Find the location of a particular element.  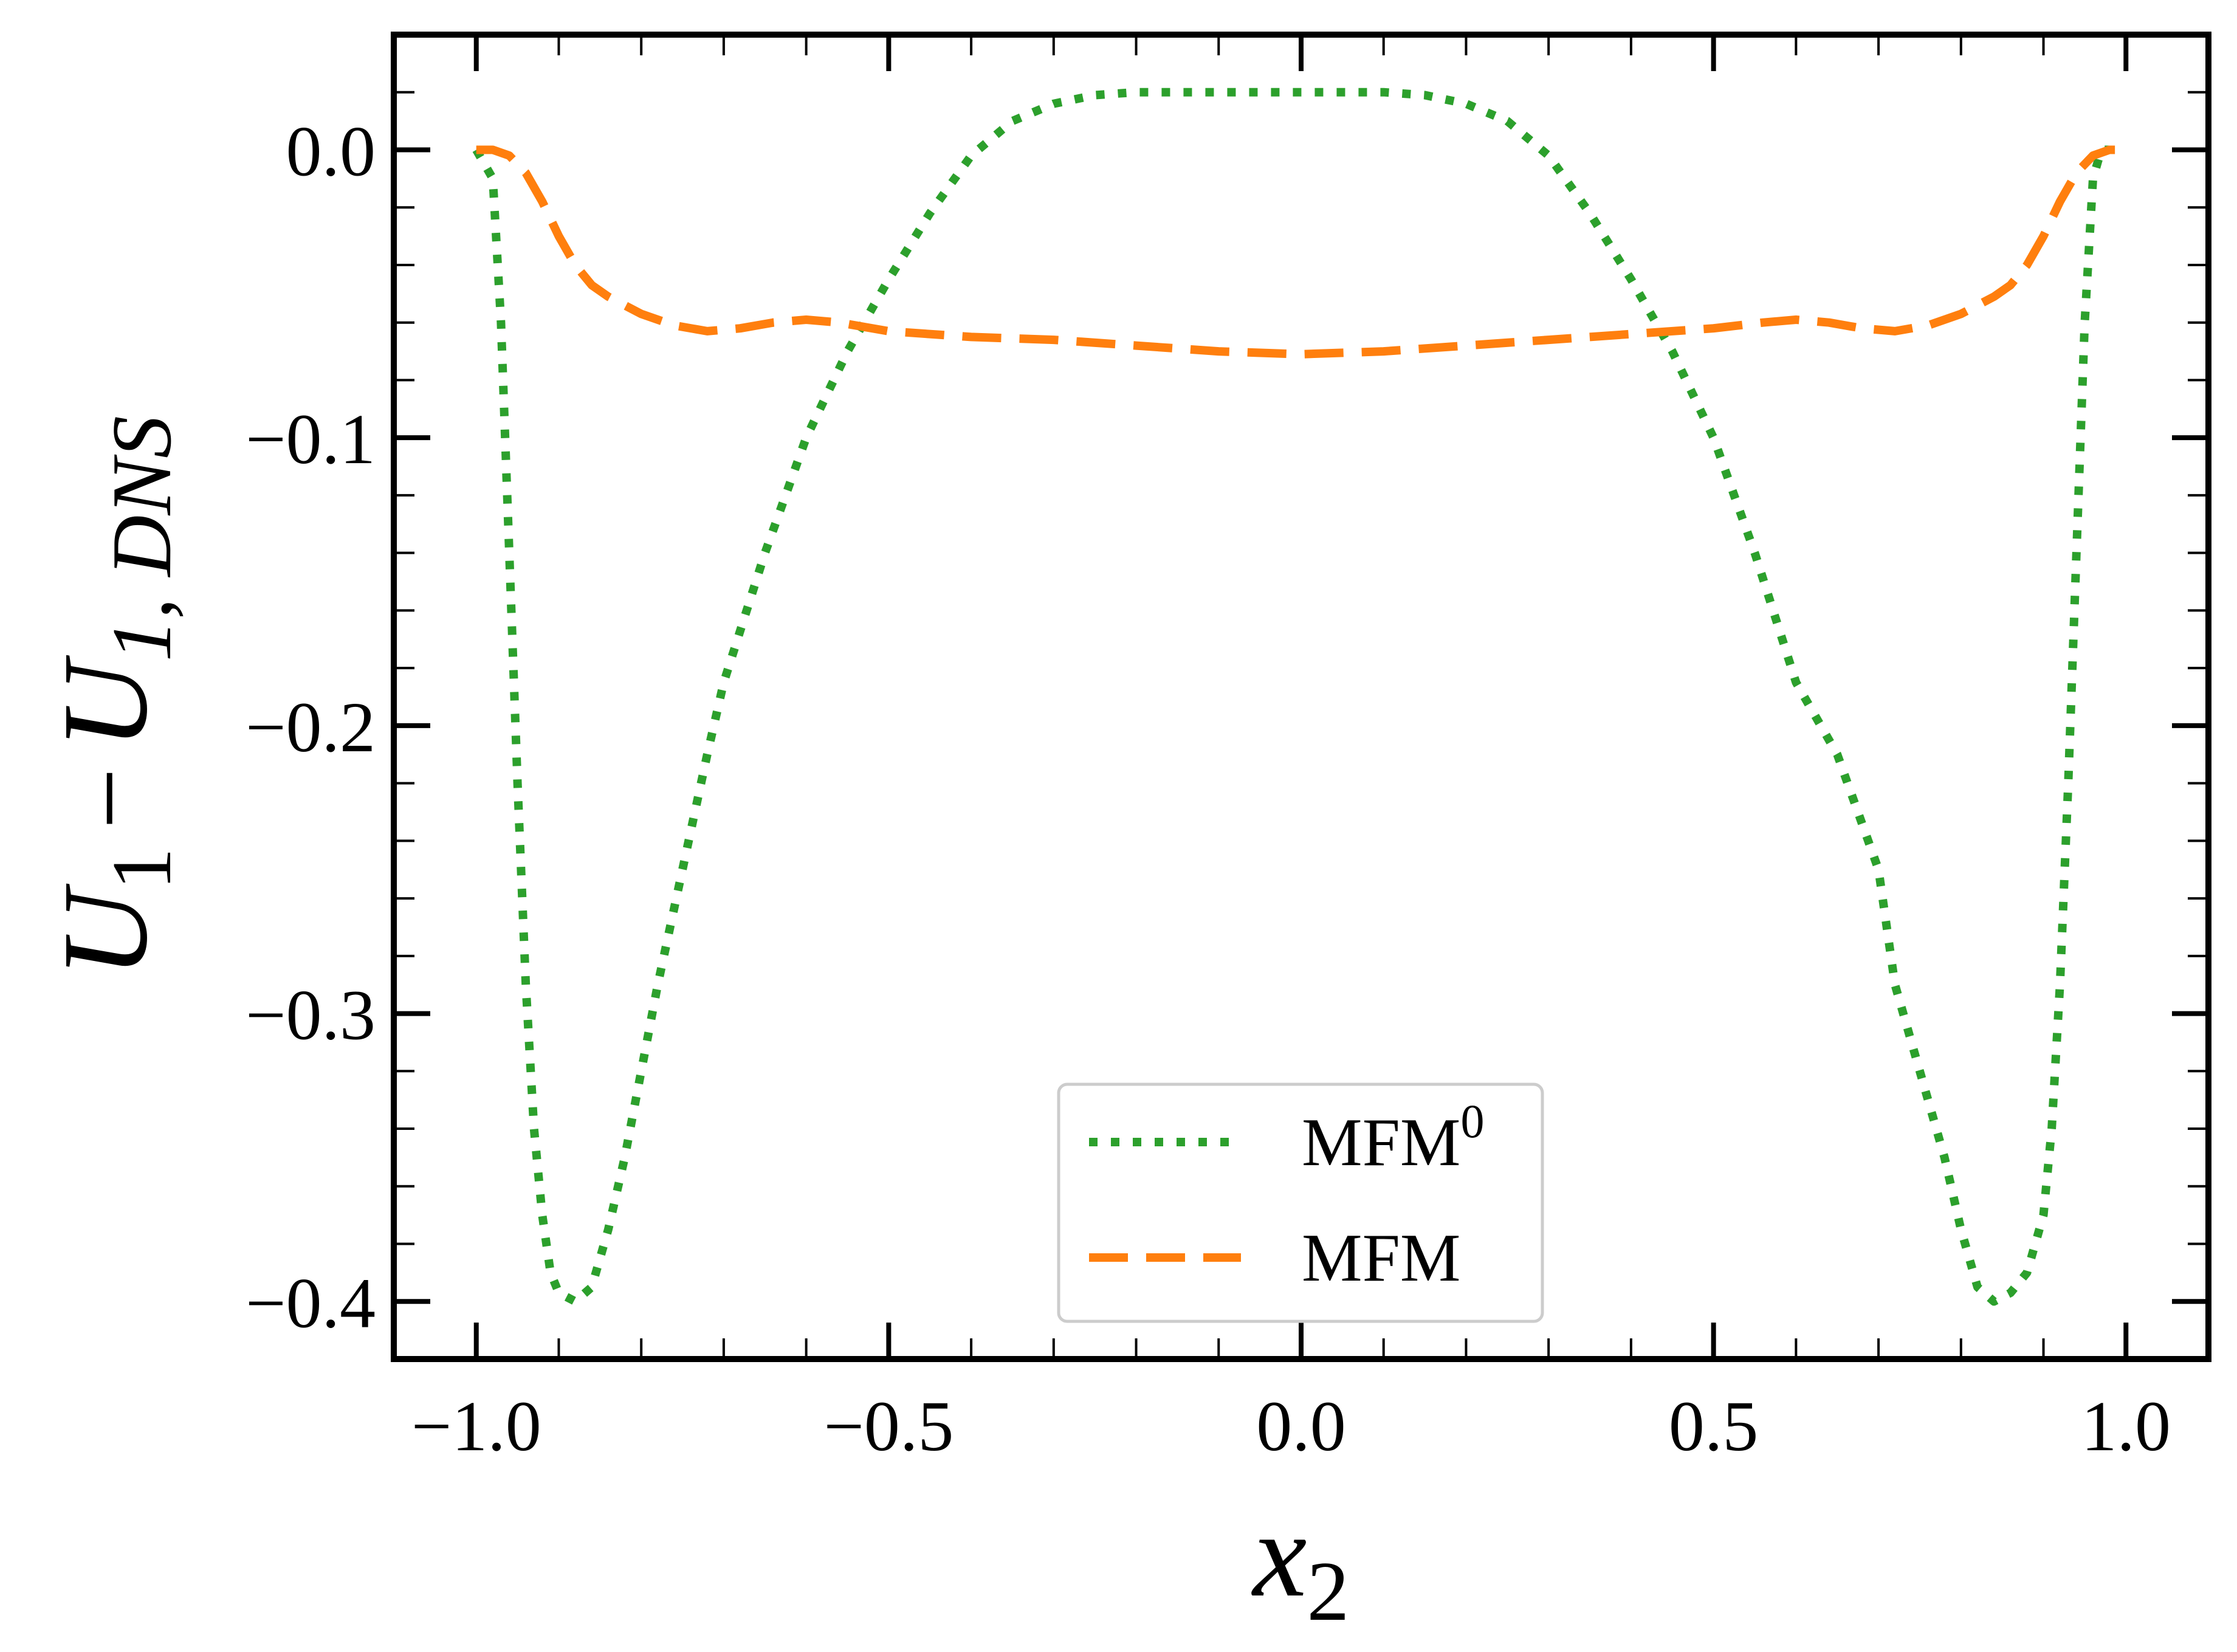

y-axis-label-sub2: 1, DNS is located at coordinates (142, 538).